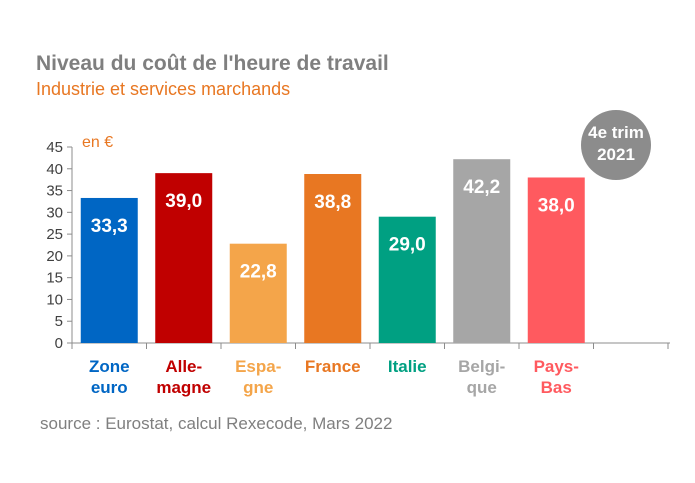 This screenshot has width=695, height=483. Describe the element at coordinates (616, 132) in the screenshot. I see `period-badge-line1: 4e trim` at that location.